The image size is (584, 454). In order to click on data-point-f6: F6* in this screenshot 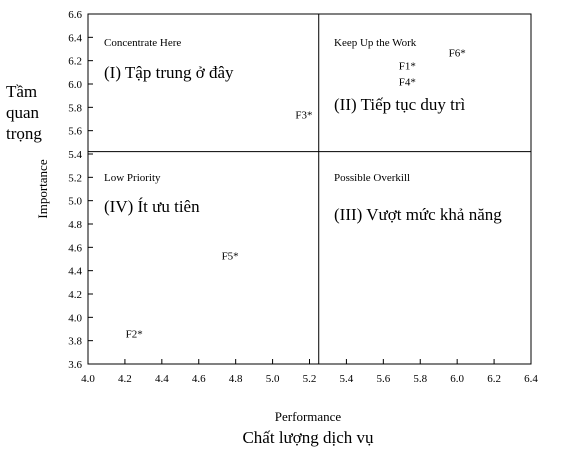, I will do `click(457, 54)`.